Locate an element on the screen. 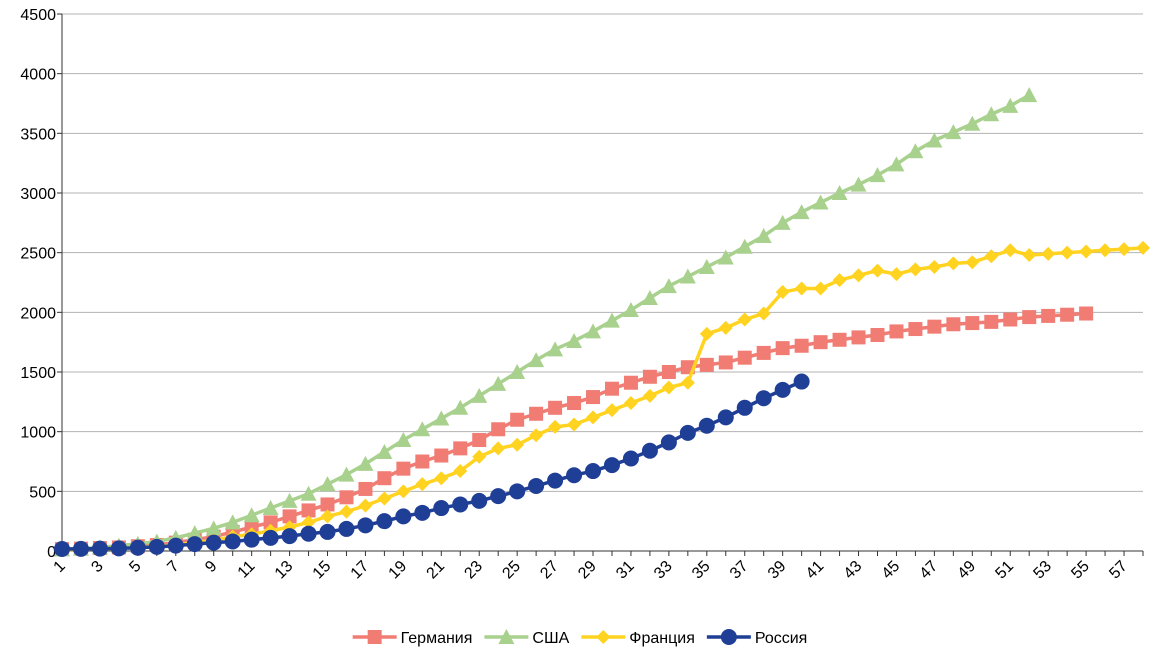 The width and height of the screenshot is (1160, 650). x-tick-label: 43 is located at coordinates (853, 570).